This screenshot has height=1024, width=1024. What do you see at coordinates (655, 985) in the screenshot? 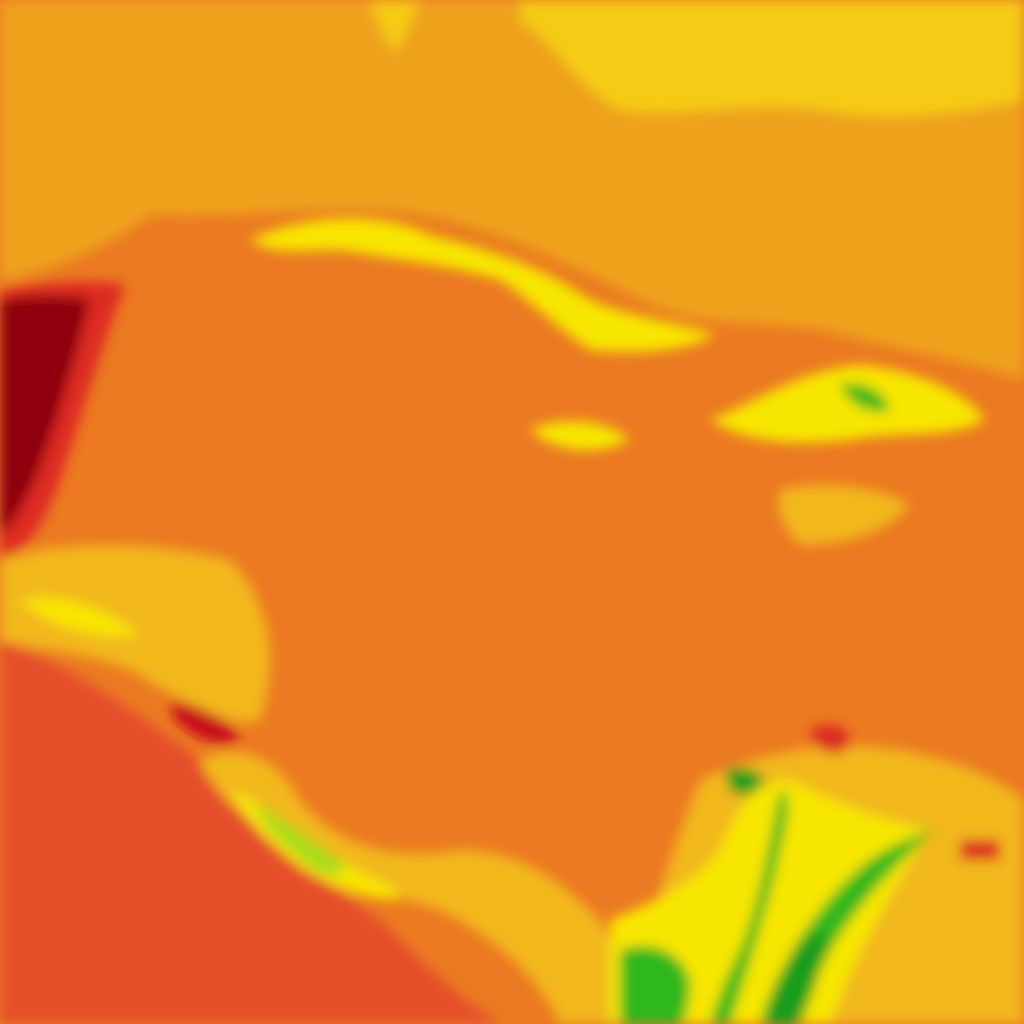
I see `south-green-west` at bounding box center [655, 985].